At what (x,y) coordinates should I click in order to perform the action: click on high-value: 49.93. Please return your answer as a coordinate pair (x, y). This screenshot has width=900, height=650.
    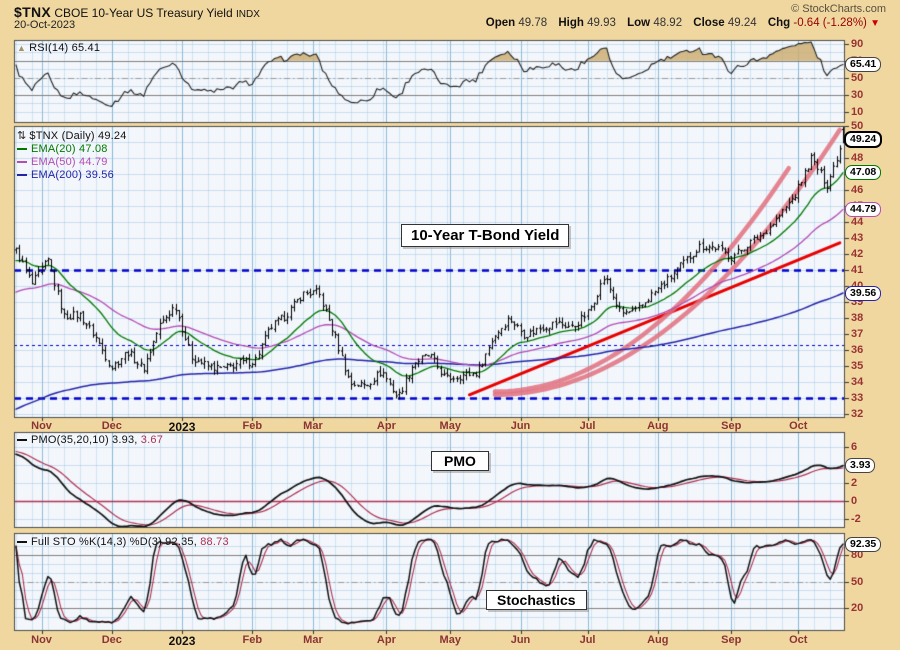
    Looking at the image, I should click on (601, 23).